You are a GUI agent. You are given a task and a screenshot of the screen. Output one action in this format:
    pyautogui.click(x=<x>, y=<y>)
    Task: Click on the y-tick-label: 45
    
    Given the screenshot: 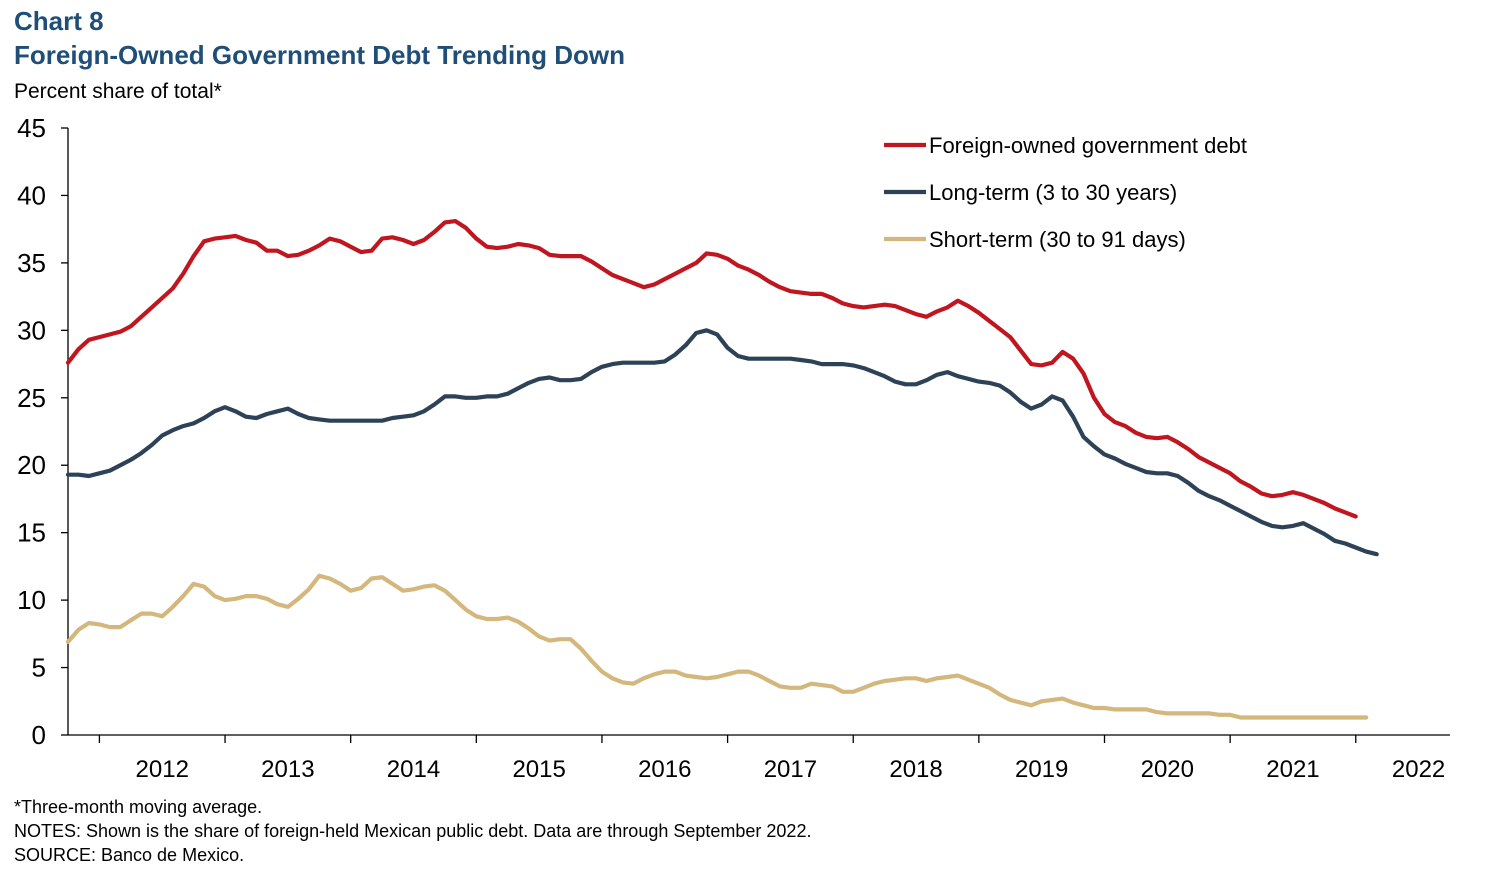 What is the action you would take?
    pyautogui.click(x=31, y=128)
    